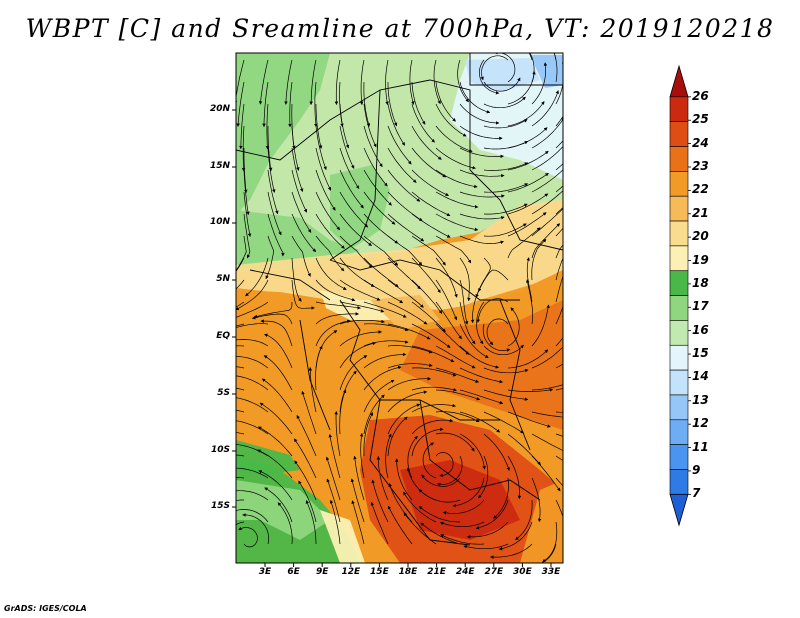 The image size is (800, 618). I want to click on lon-label-18E: 18E, so click(408, 572).